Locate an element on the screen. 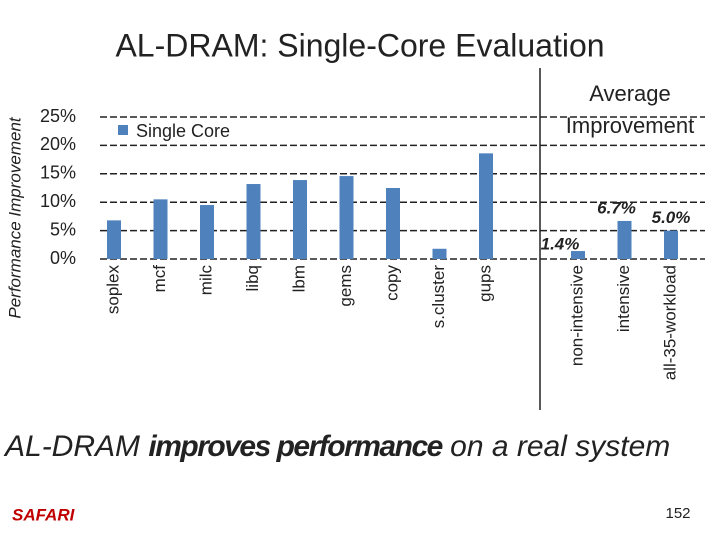 Image resolution: width=720 pixels, height=540 pixels. y-axis-label: Performance Improvement is located at coordinates (14, 217).